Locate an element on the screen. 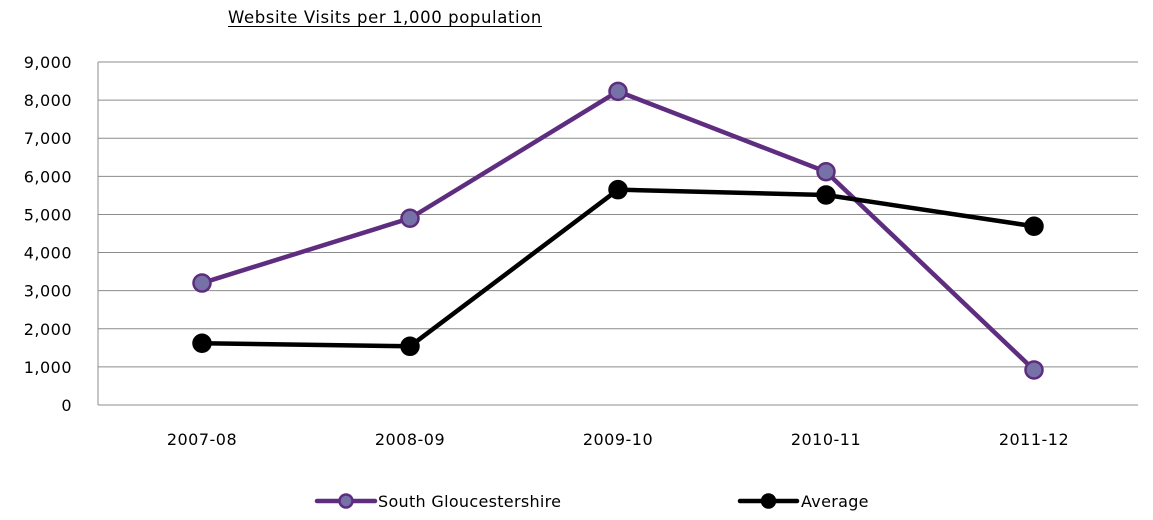  legend-item-average: Average is located at coordinates (803, 501).